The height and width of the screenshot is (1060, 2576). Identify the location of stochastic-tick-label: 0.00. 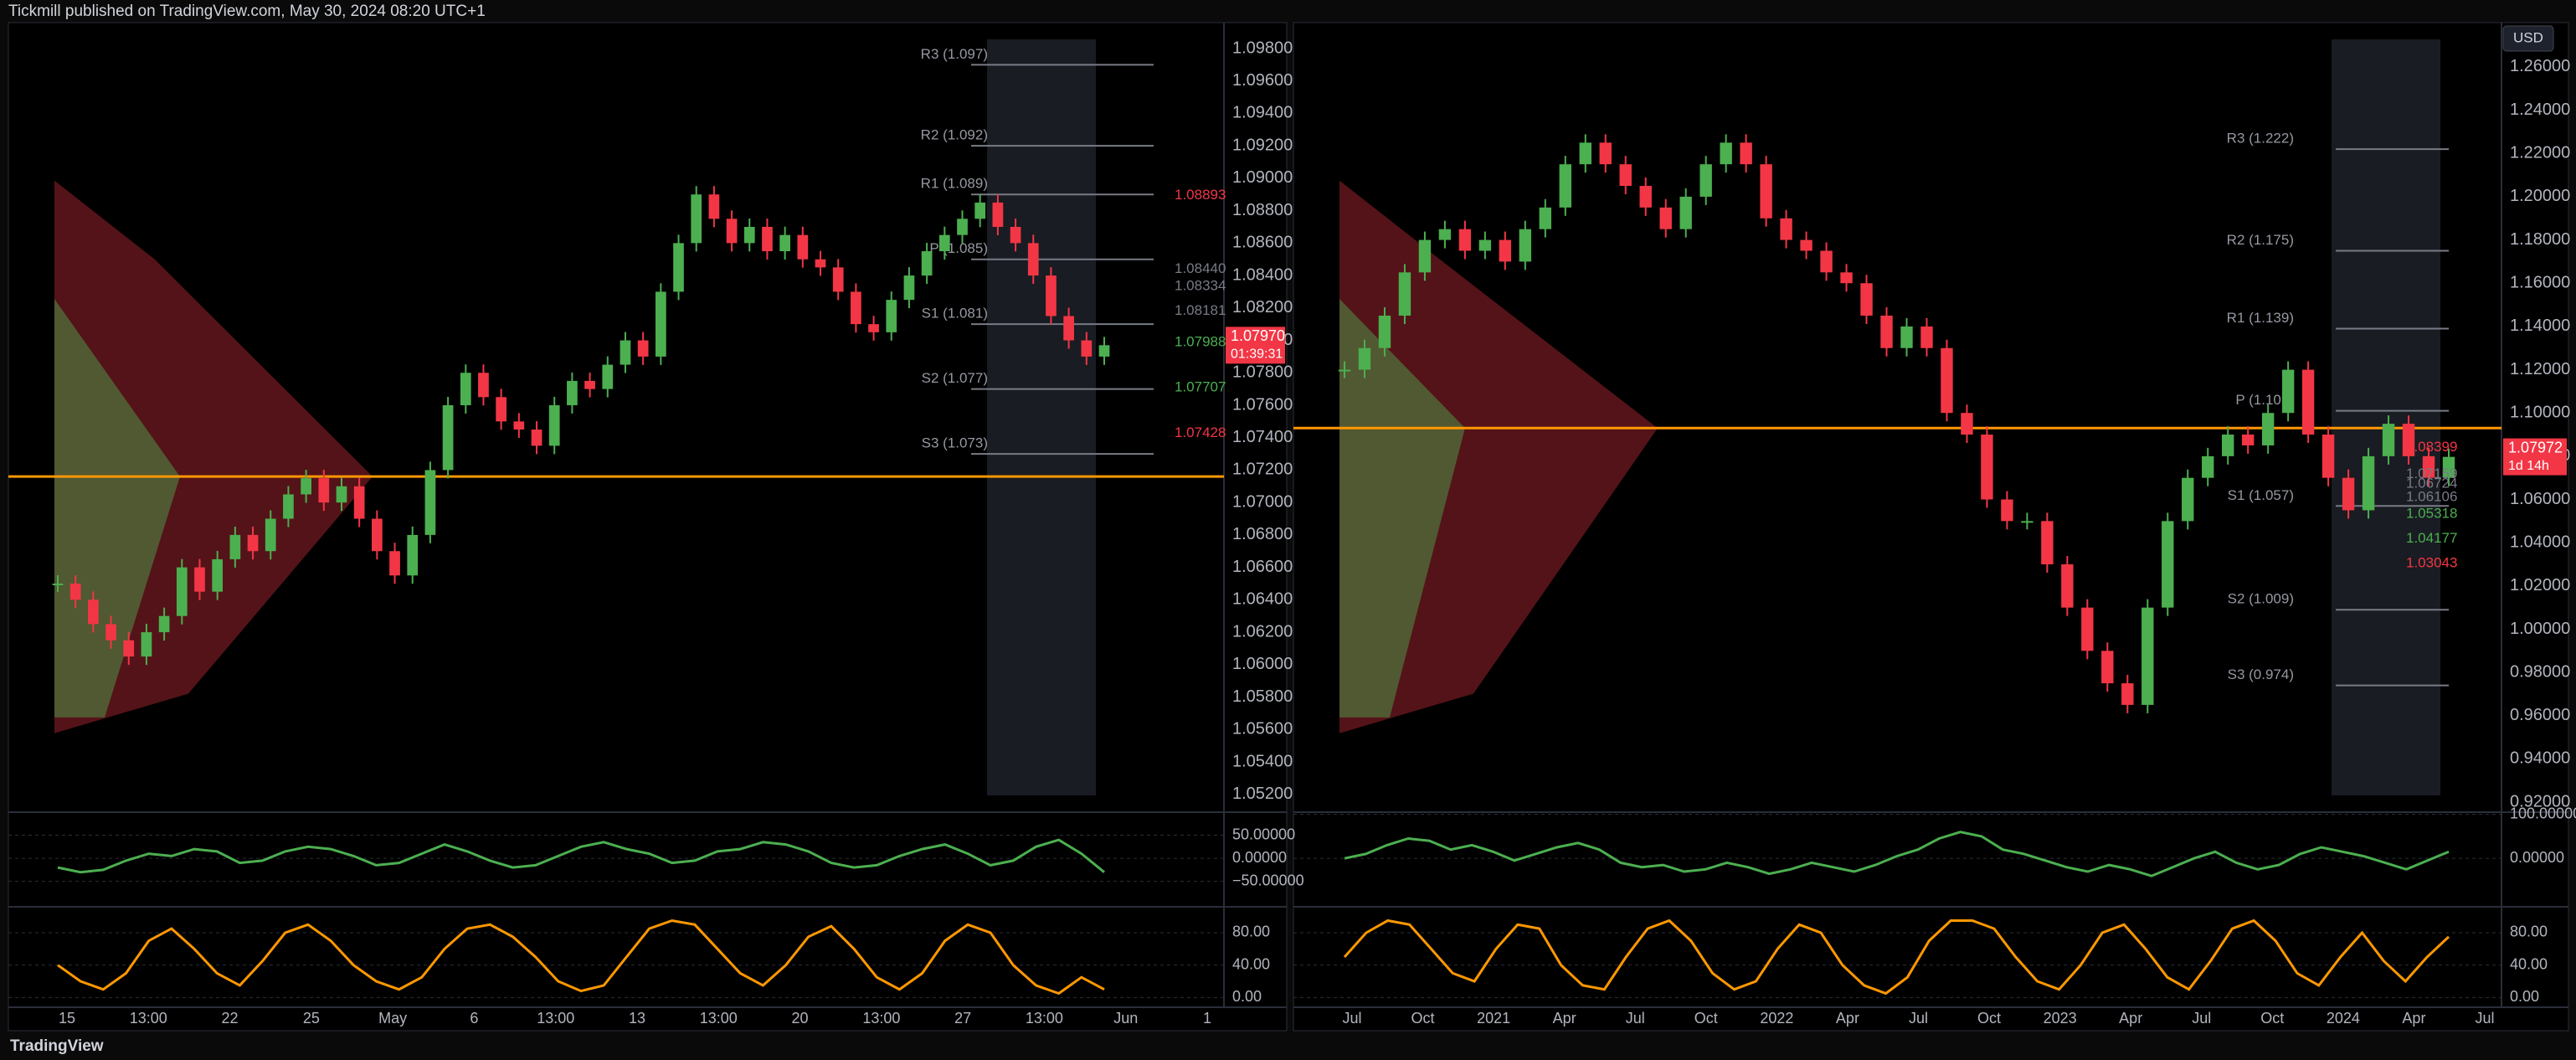
(1247, 997).